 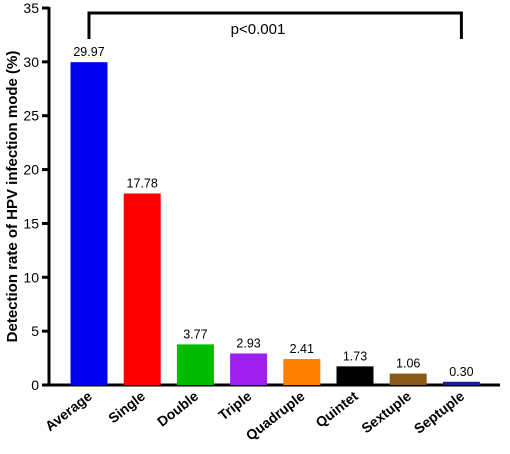 I want to click on y-tick-label: 20, so click(x=31, y=170).